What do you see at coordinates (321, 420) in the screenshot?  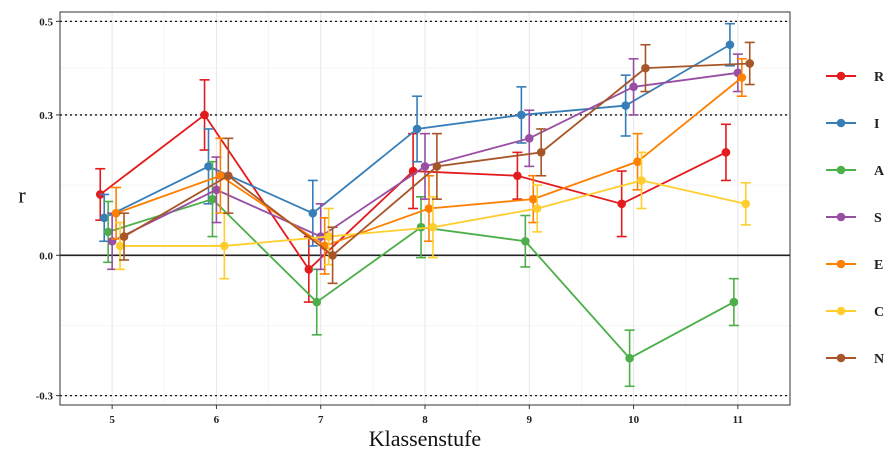 I see `x-tick-label: 7` at bounding box center [321, 420].